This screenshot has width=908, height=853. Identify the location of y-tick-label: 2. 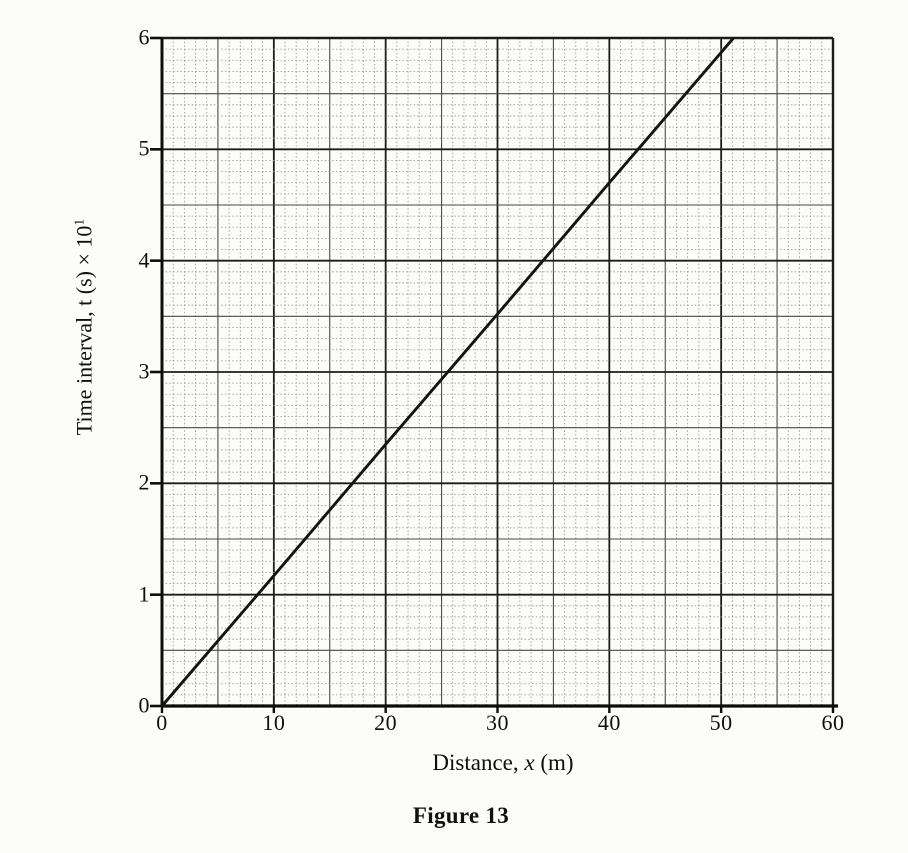
(144, 482).